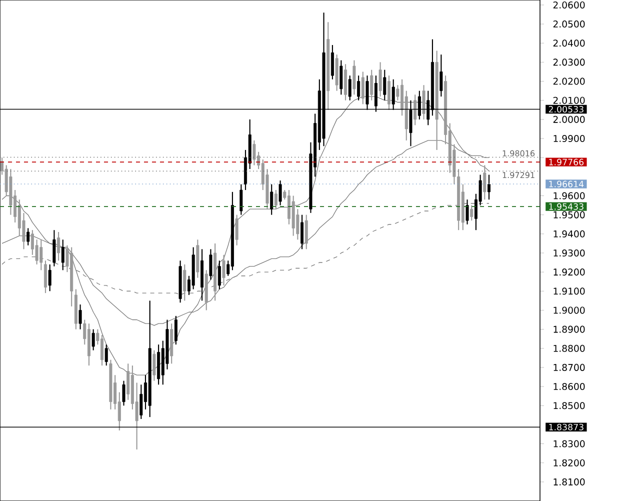 The image size is (625, 501). What do you see at coordinates (569, 62) in the screenshot?
I see `y-tick-label: 2.0300` at bounding box center [569, 62].